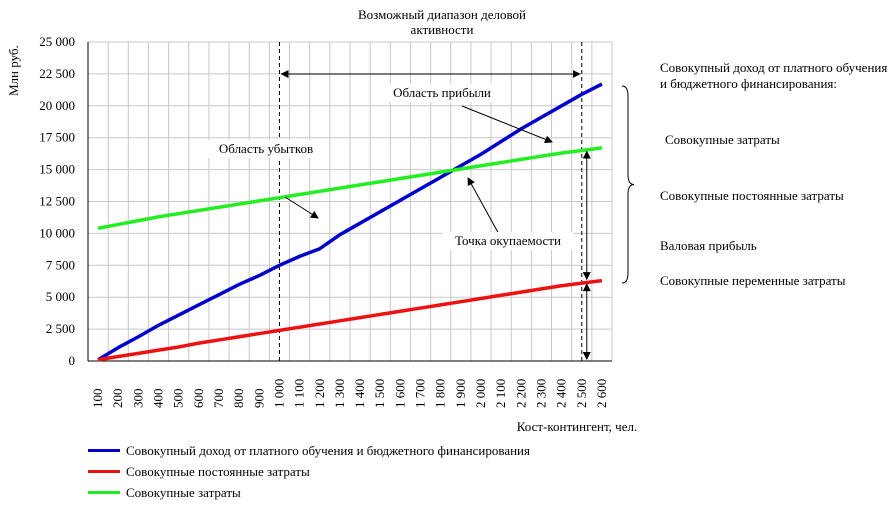  I want to click on y-tick-label: 15 000, so click(57, 169).